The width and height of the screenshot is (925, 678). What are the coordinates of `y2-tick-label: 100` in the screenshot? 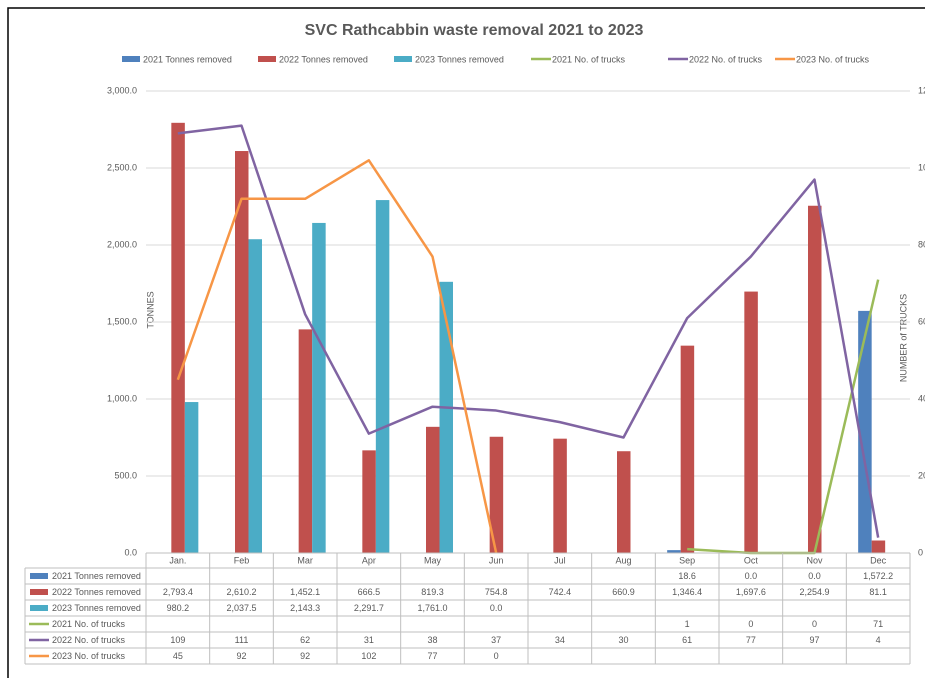 It's located at (921, 167).